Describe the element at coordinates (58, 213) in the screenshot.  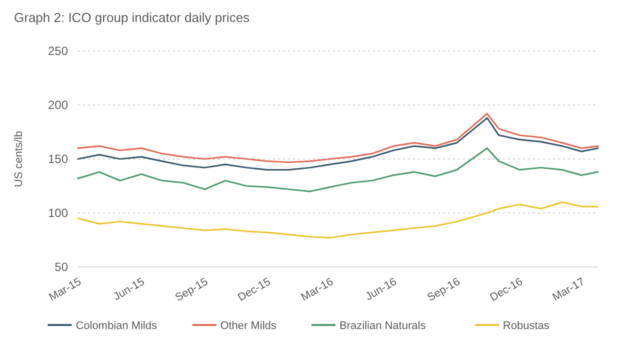
I see `y-tick-label: 100` at that location.